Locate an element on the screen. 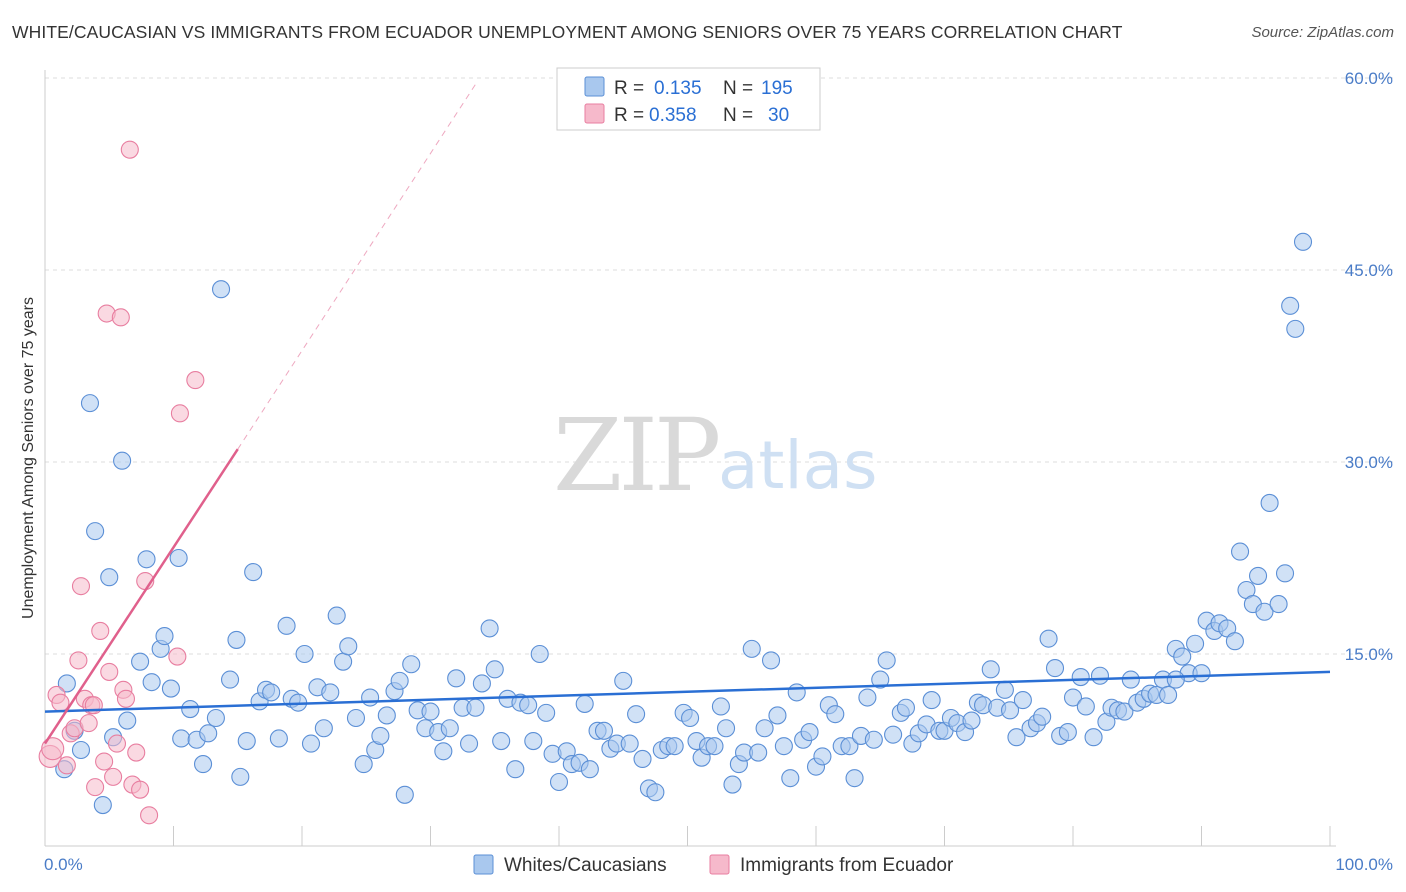 The width and height of the screenshot is (1406, 892). trend-line-whites is located at coordinates (687, 691).